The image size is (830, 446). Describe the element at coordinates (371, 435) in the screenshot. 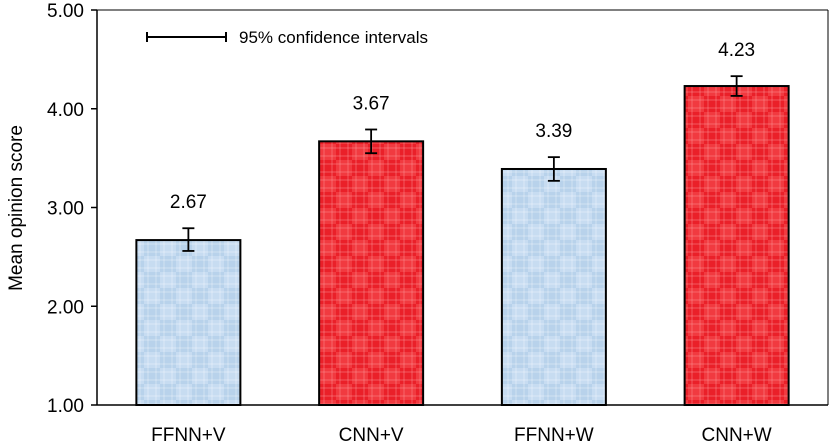

I see `x-tick-label: CNN+V` at that location.